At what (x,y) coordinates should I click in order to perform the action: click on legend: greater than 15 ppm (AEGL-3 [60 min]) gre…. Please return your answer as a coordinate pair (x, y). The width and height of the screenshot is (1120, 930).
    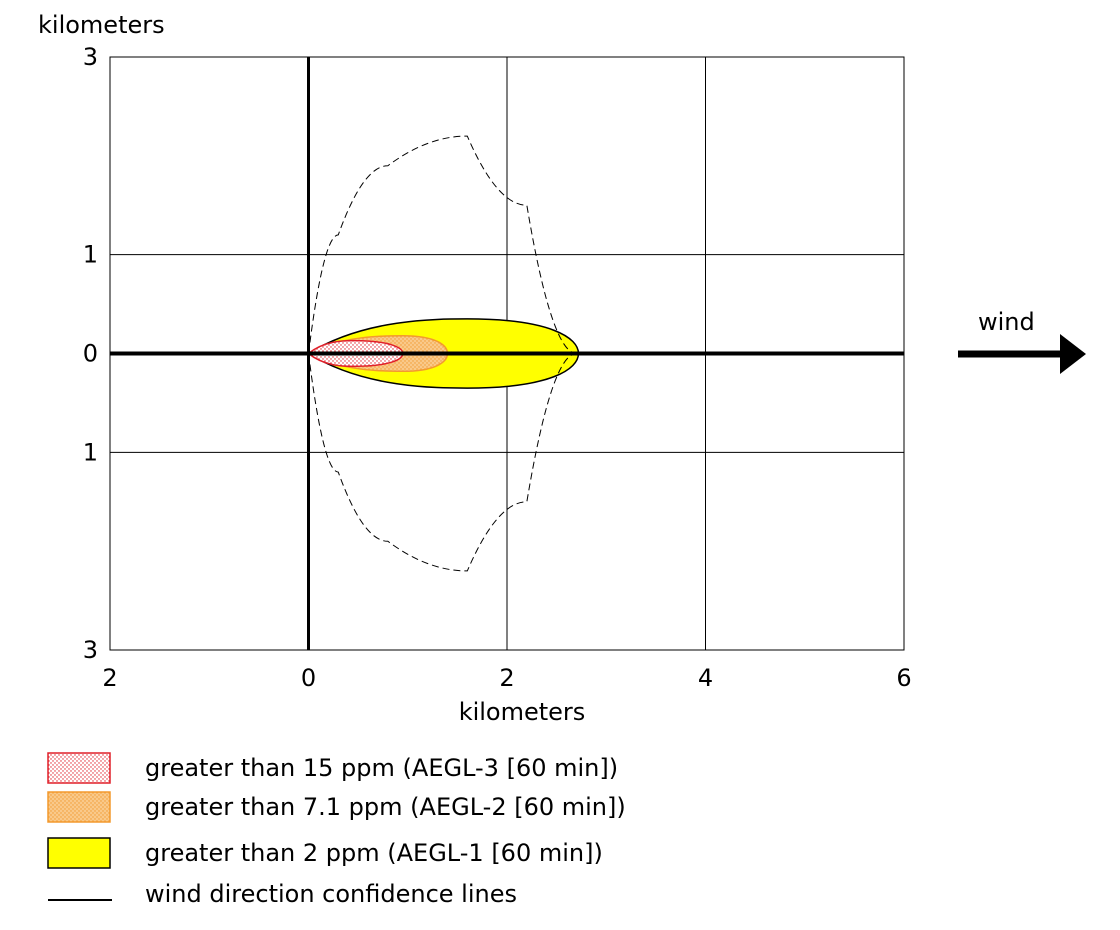
    Looking at the image, I should click on (336, 830).